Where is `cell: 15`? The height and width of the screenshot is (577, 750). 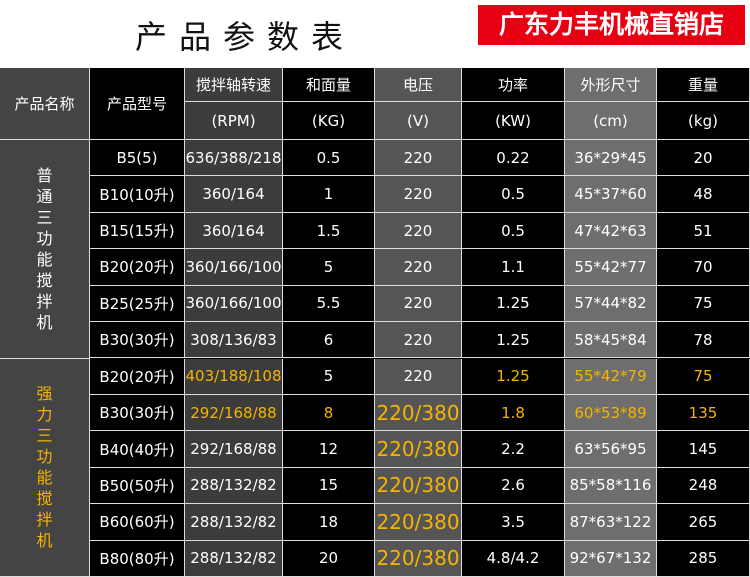
cell: 15 is located at coordinates (329, 486).